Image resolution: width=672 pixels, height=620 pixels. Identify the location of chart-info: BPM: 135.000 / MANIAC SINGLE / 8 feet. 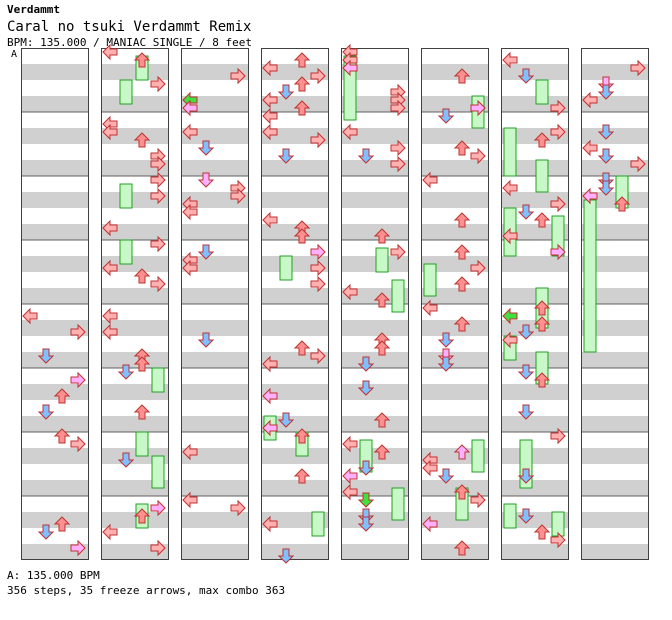
(130, 42).